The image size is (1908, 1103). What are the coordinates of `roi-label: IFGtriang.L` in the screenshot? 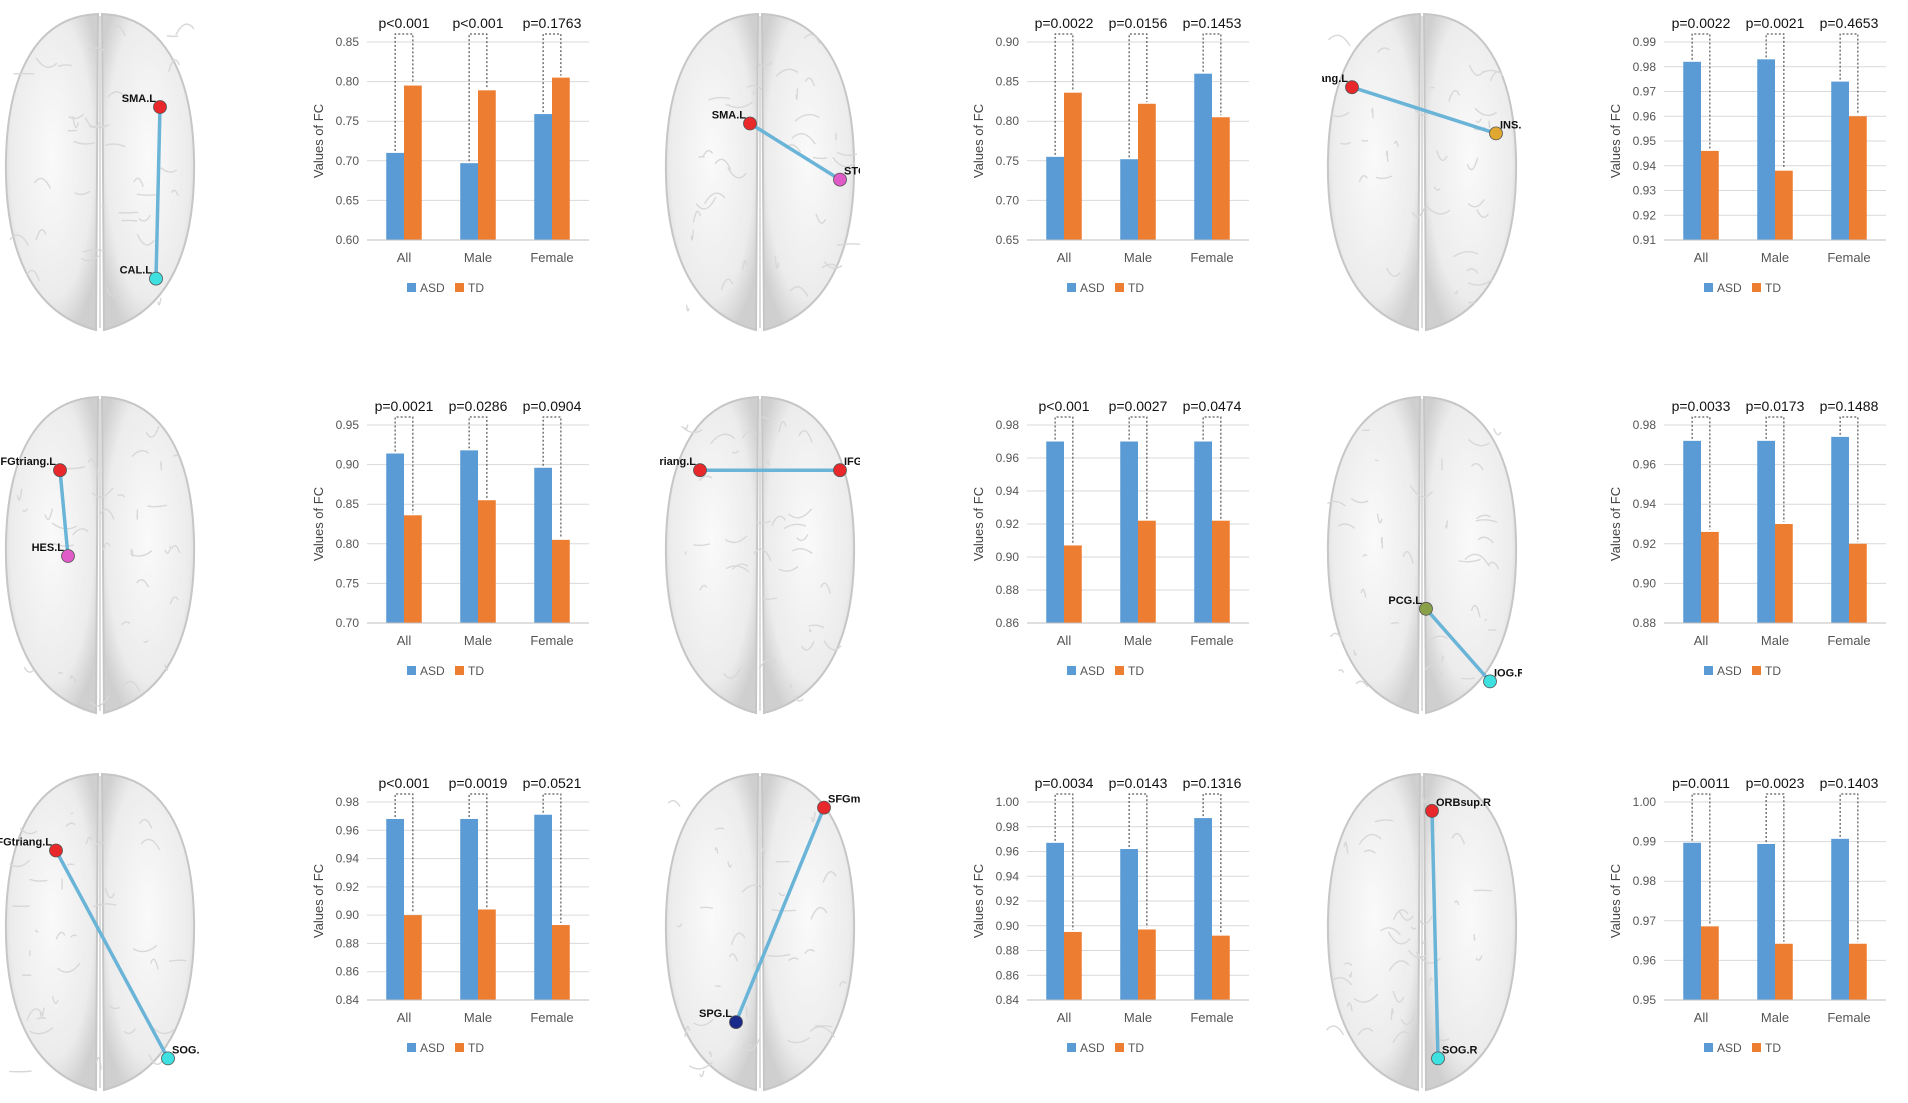 It's located at (28, 462).